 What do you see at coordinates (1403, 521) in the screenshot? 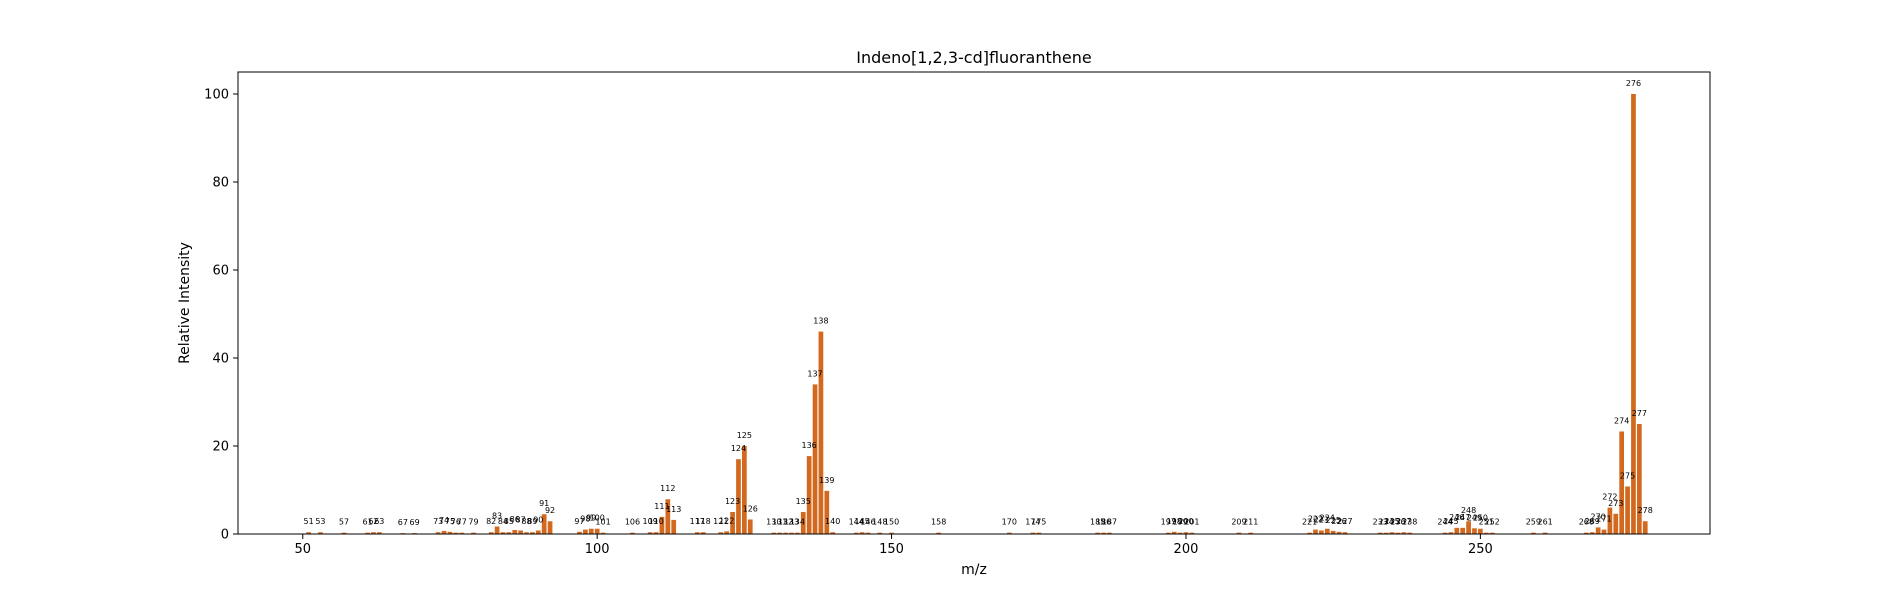
I see `bar-data-label: 237` at bounding box center [1403, 521].